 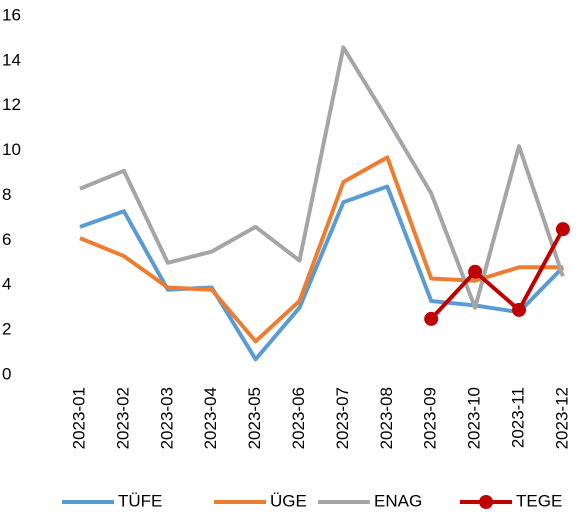 What do you see at coordinates (539, 500) in the screenshot?
I see `legend-label: TEGE` at bounding box center [539, 500].